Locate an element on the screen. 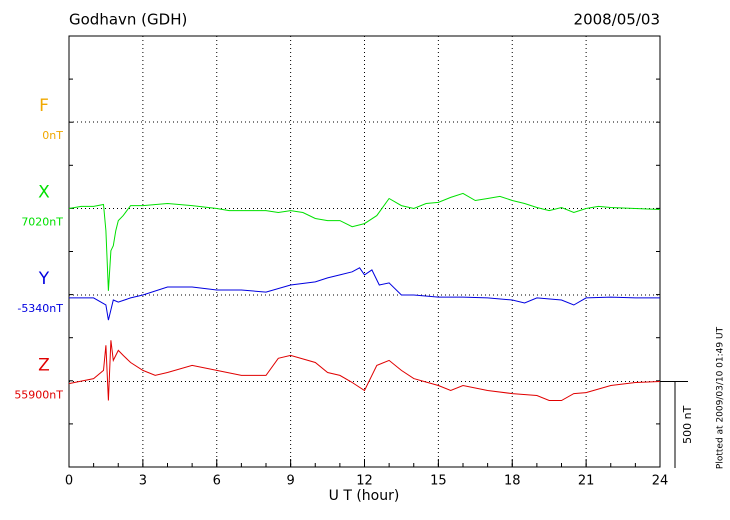  chart-title: Godhavn (GDH) is located at coordinates (128, 20).